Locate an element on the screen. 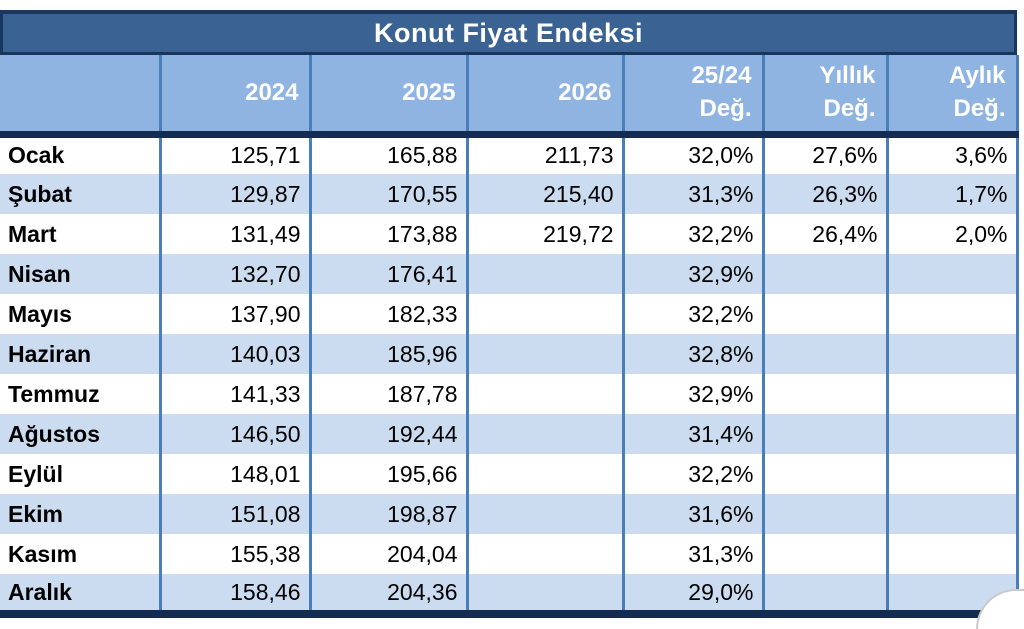 Image resolution: width=1024 pixels, height=629 pixels. month-cell: Mayıs is located at coordinates (81, 314).